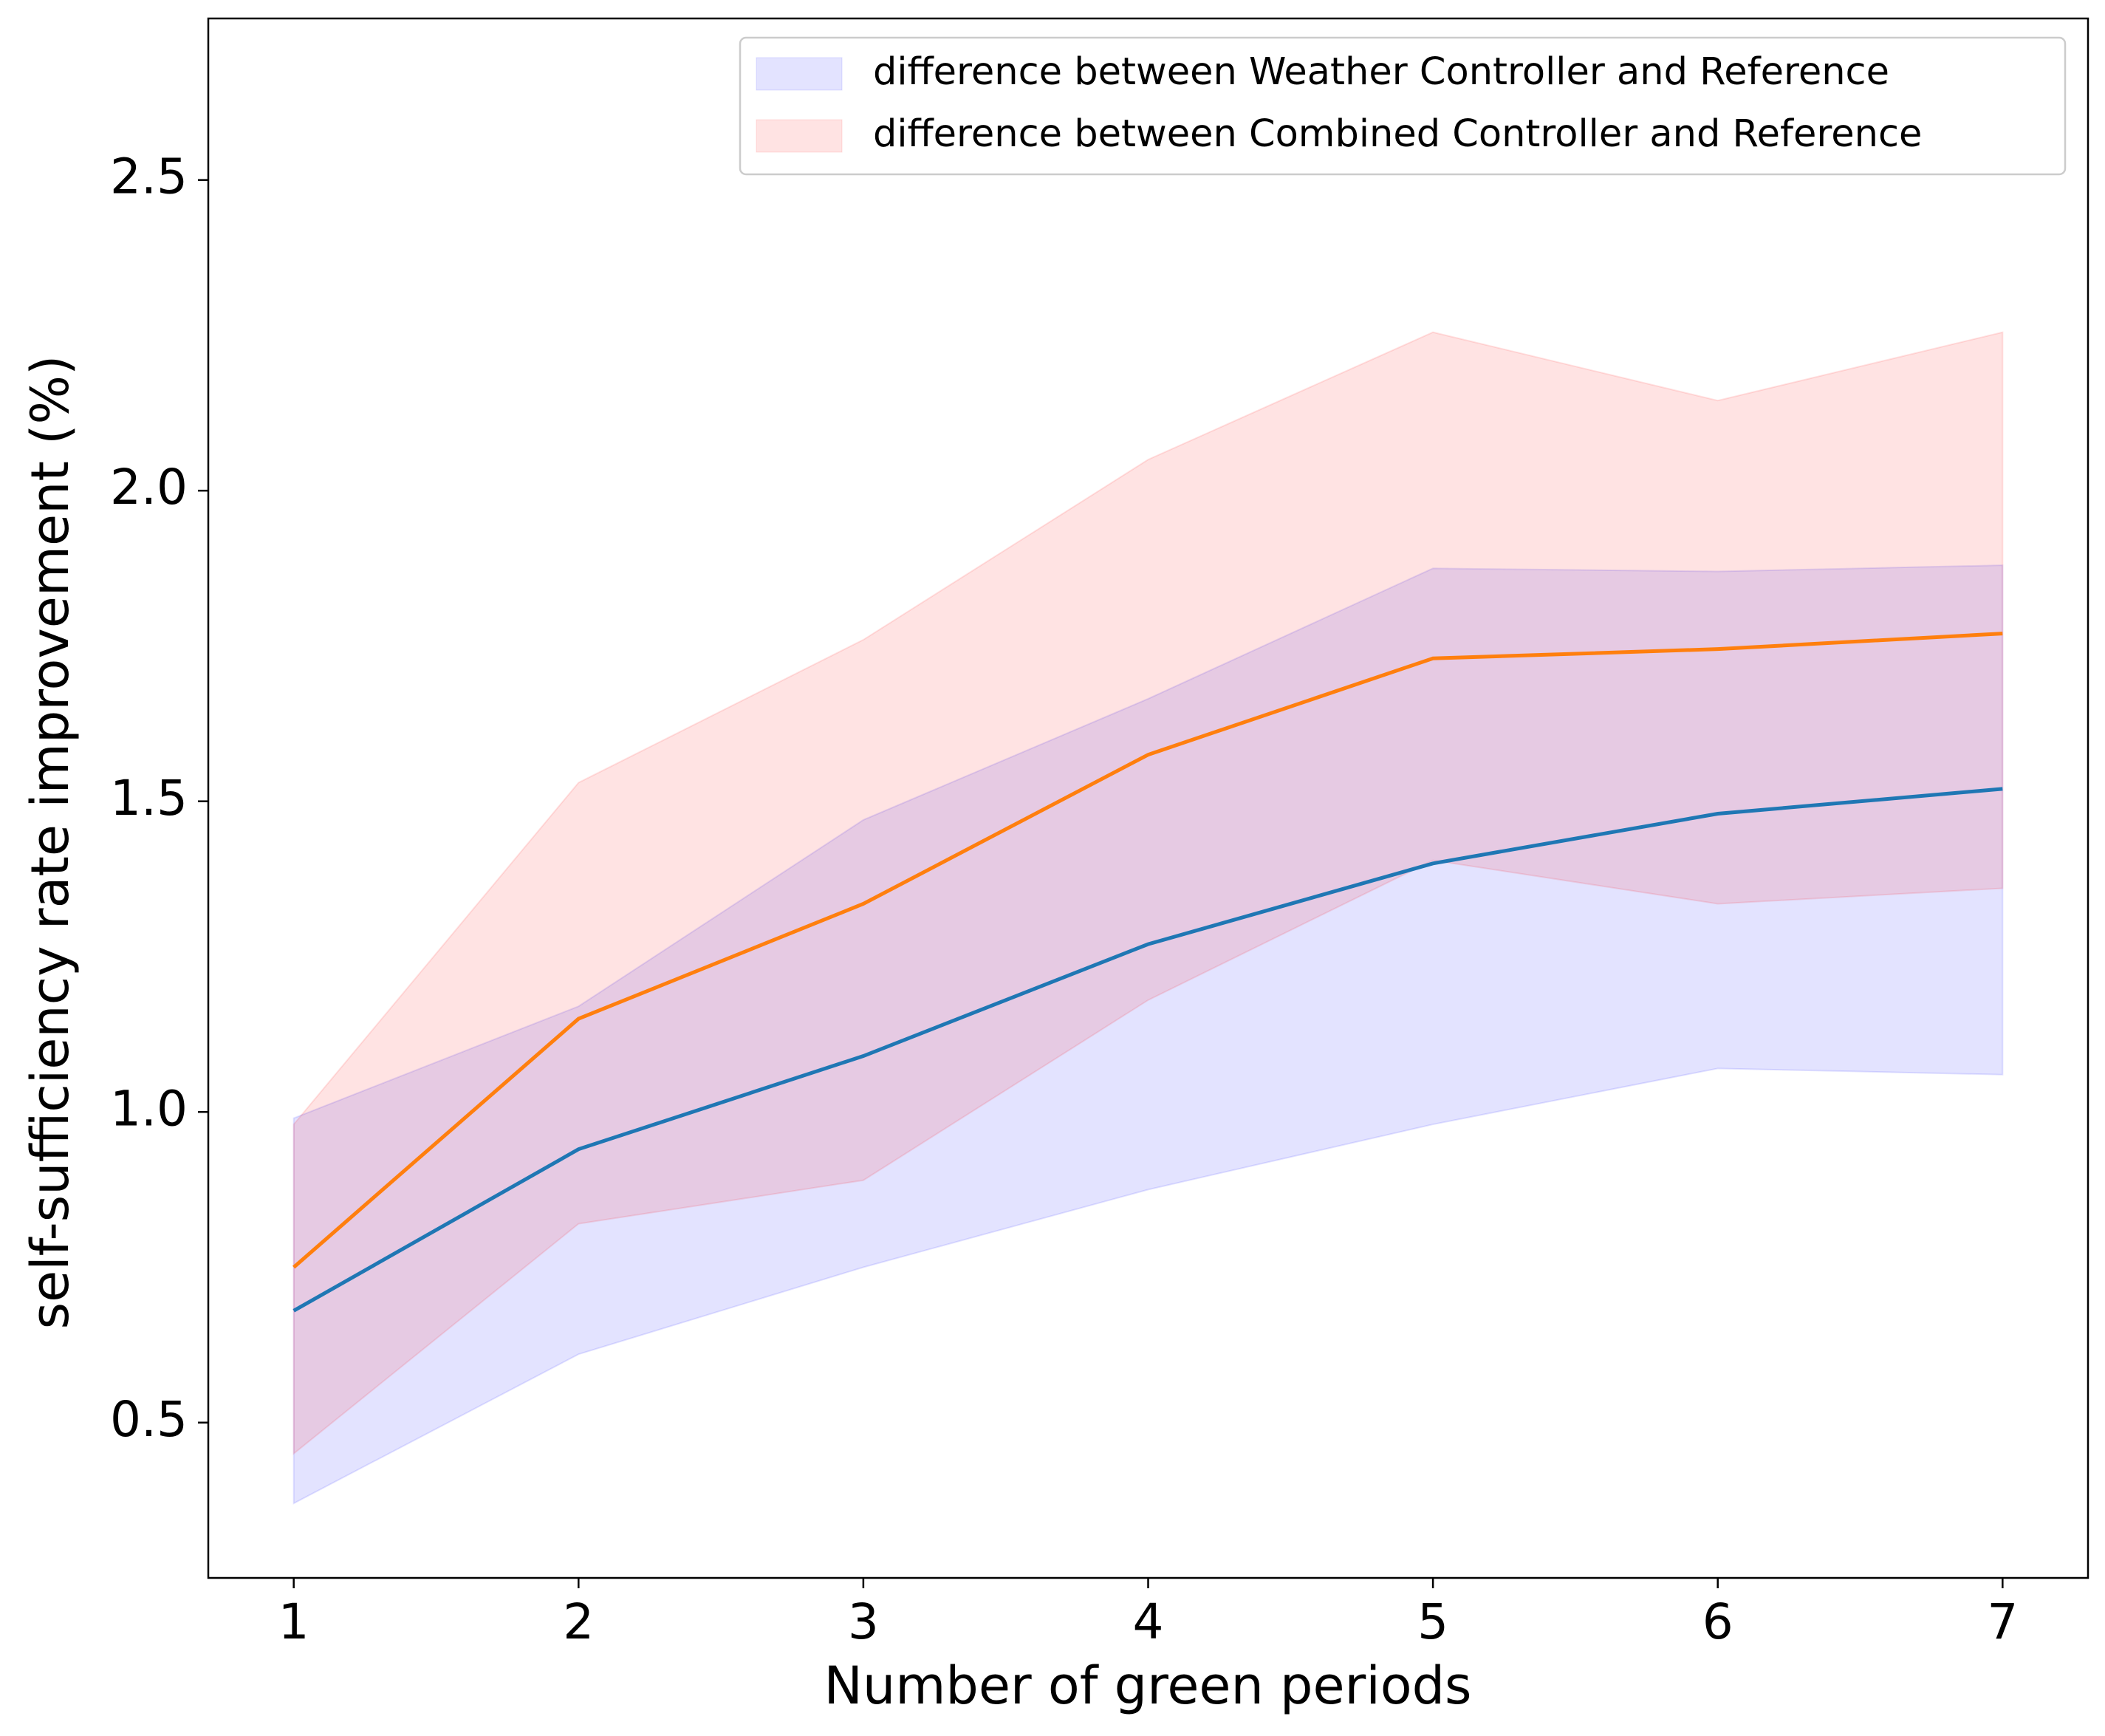  What do you see at coordinates (293, 1621) in the screenshot?
I see `x-tick-label: 1` at bounding box center [293, 1621].